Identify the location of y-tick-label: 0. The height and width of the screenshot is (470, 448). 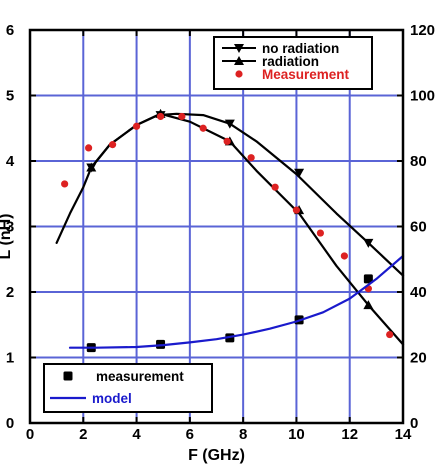
(10, 423).